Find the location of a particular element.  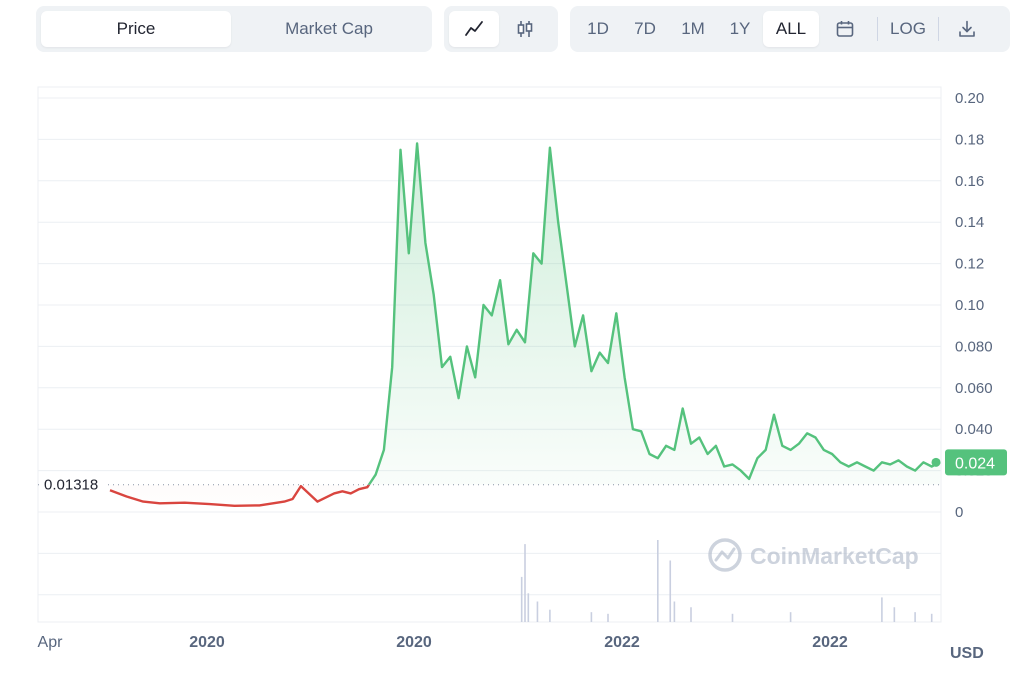

watermark-text: CoinMarketCap is located at coordinates (834, 556).